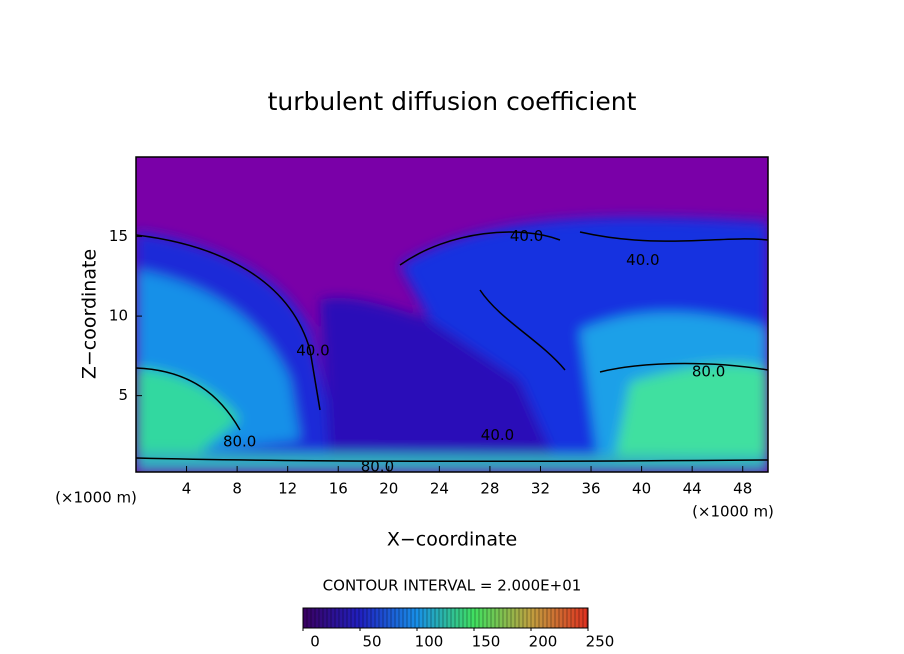  I want to click on x-tick-label: 36, so click(590, 489).